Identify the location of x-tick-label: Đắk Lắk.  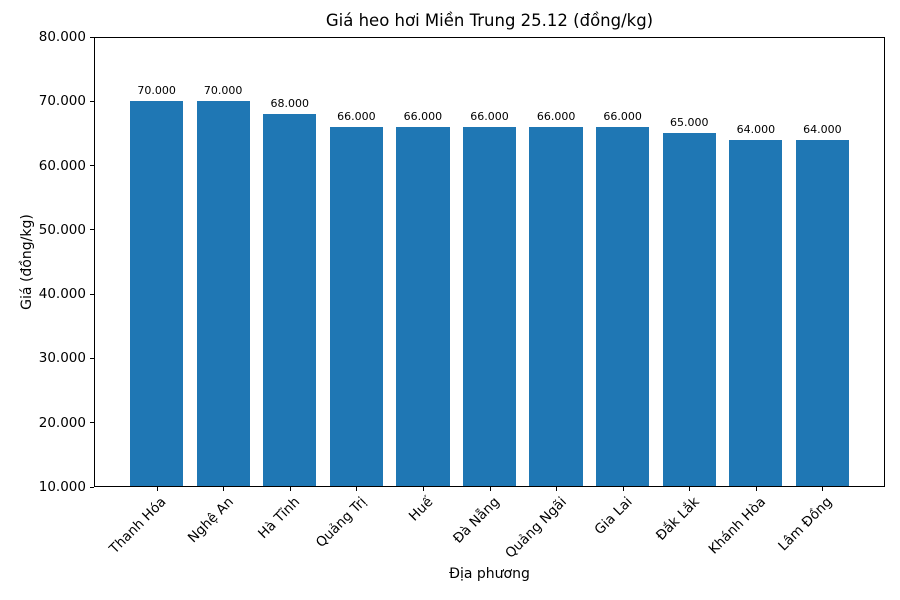
(677, 519).